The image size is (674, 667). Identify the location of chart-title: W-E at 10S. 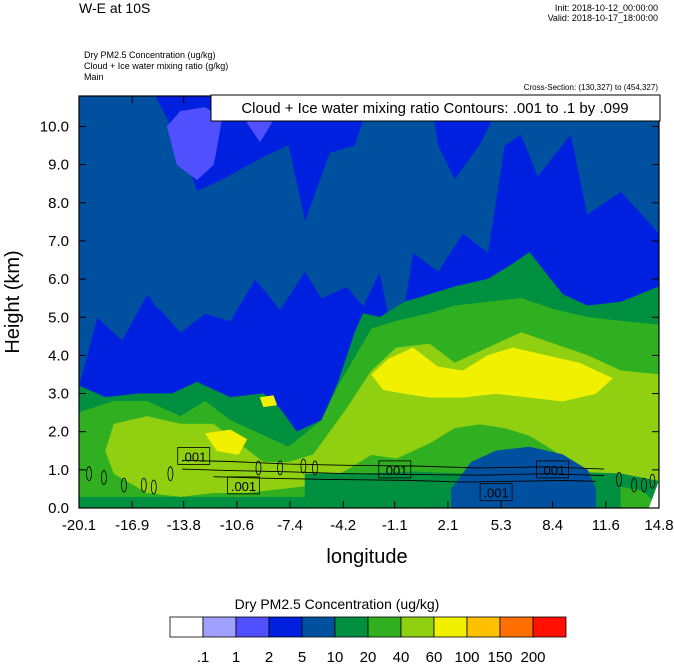
(115, 8).